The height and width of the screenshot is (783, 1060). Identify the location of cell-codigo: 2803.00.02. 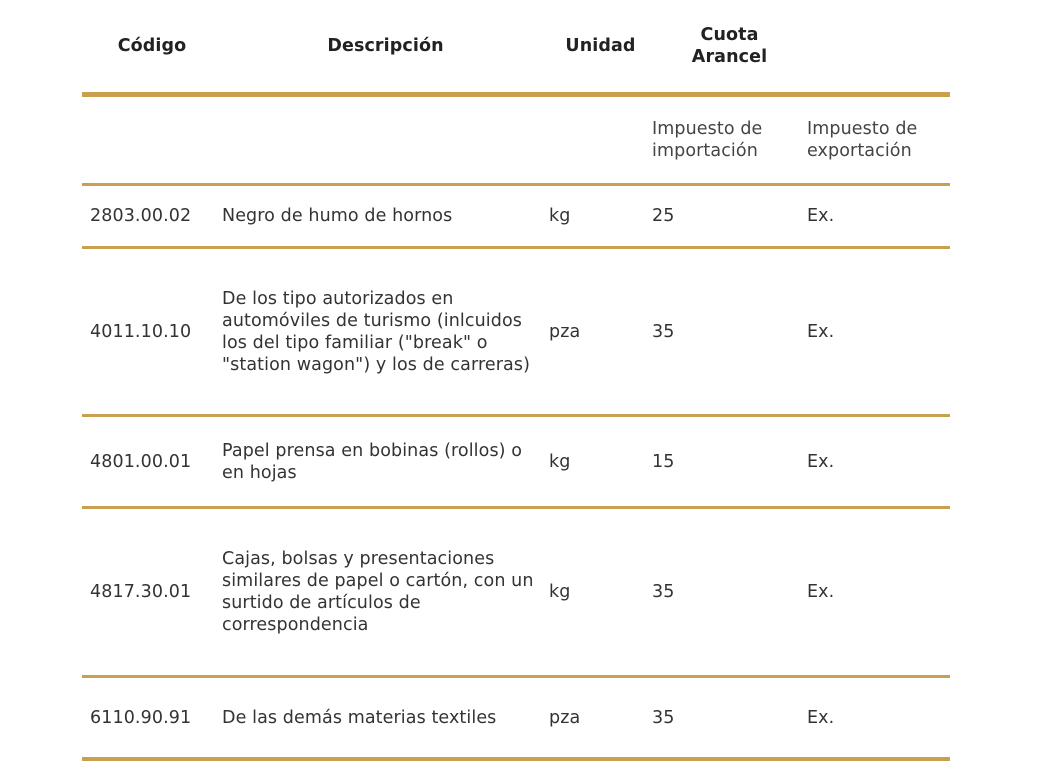
(141, 216).